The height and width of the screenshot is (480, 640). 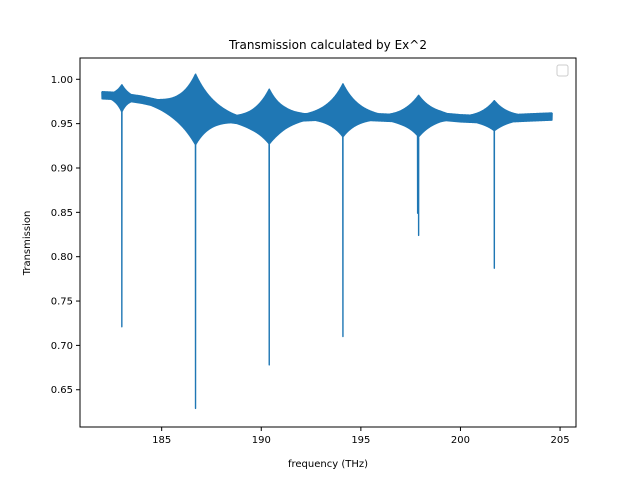 What do you see at coordinates (328, 464) in the screenshot?
I see `x-axis-label: frequency (THz)` at bounding box center [328, 464].